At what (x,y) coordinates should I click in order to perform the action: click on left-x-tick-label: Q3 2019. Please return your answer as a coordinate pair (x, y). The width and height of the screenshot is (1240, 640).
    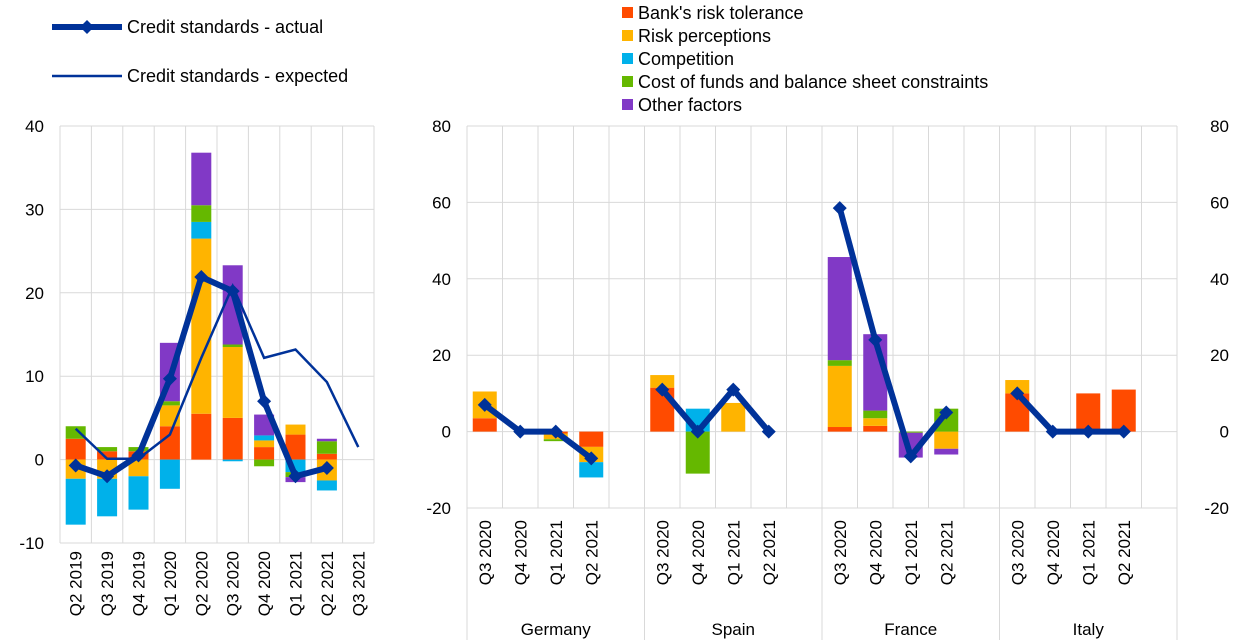
    Looking at the image, I should click on (107, 583).